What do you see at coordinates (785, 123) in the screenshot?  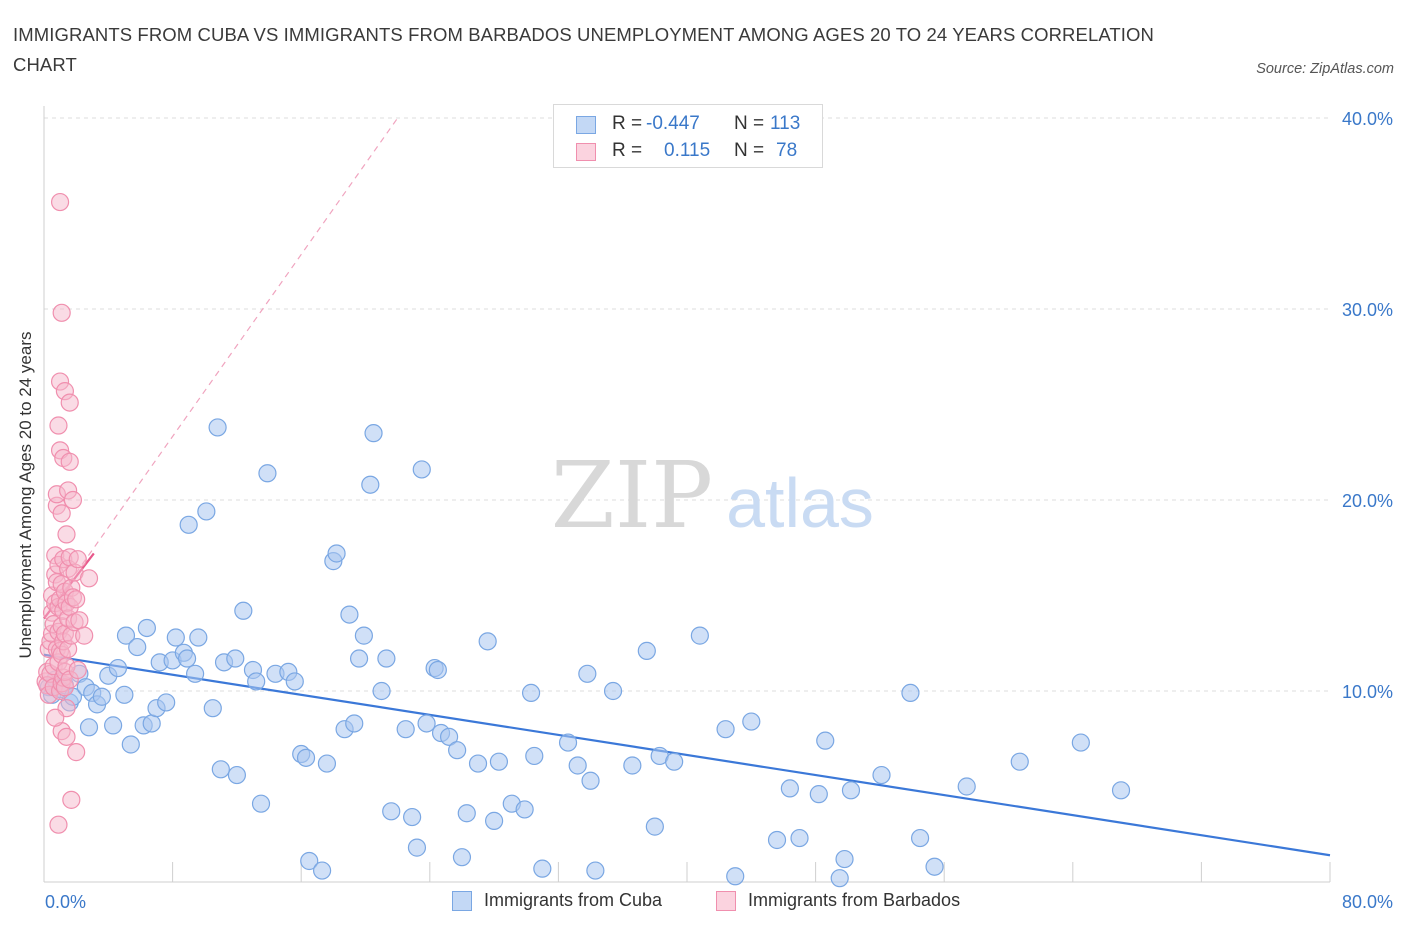 I see `n-value: 113` at bounding box center [785, 123].